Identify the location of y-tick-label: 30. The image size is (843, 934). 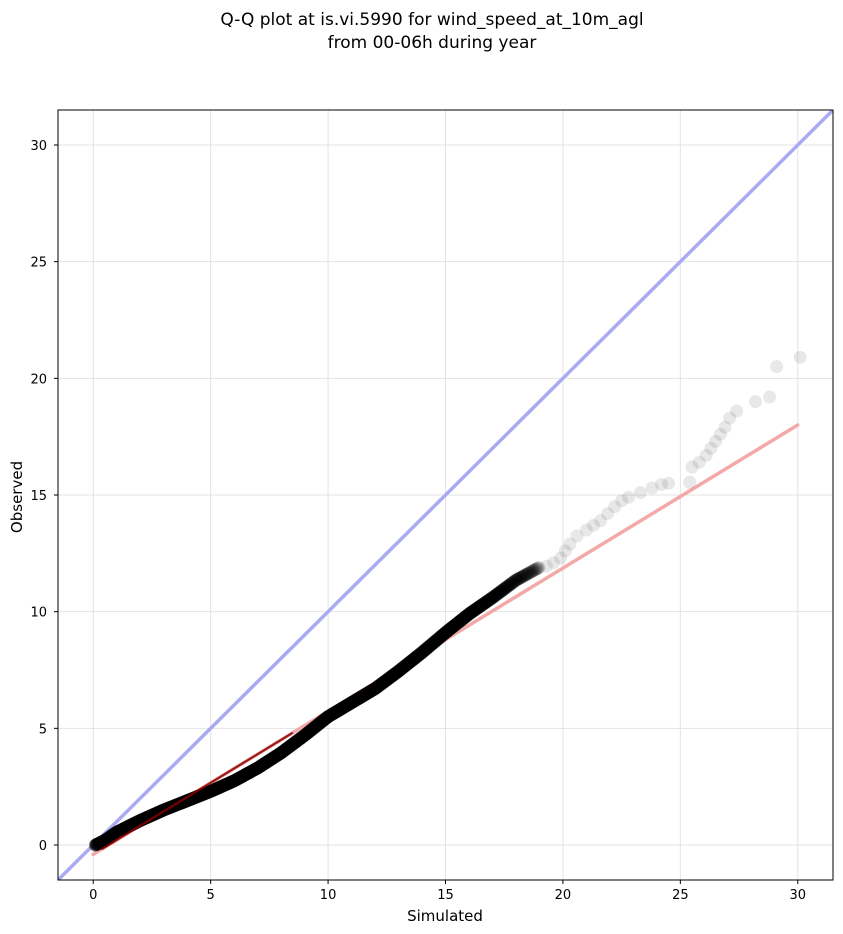
(38, 146).